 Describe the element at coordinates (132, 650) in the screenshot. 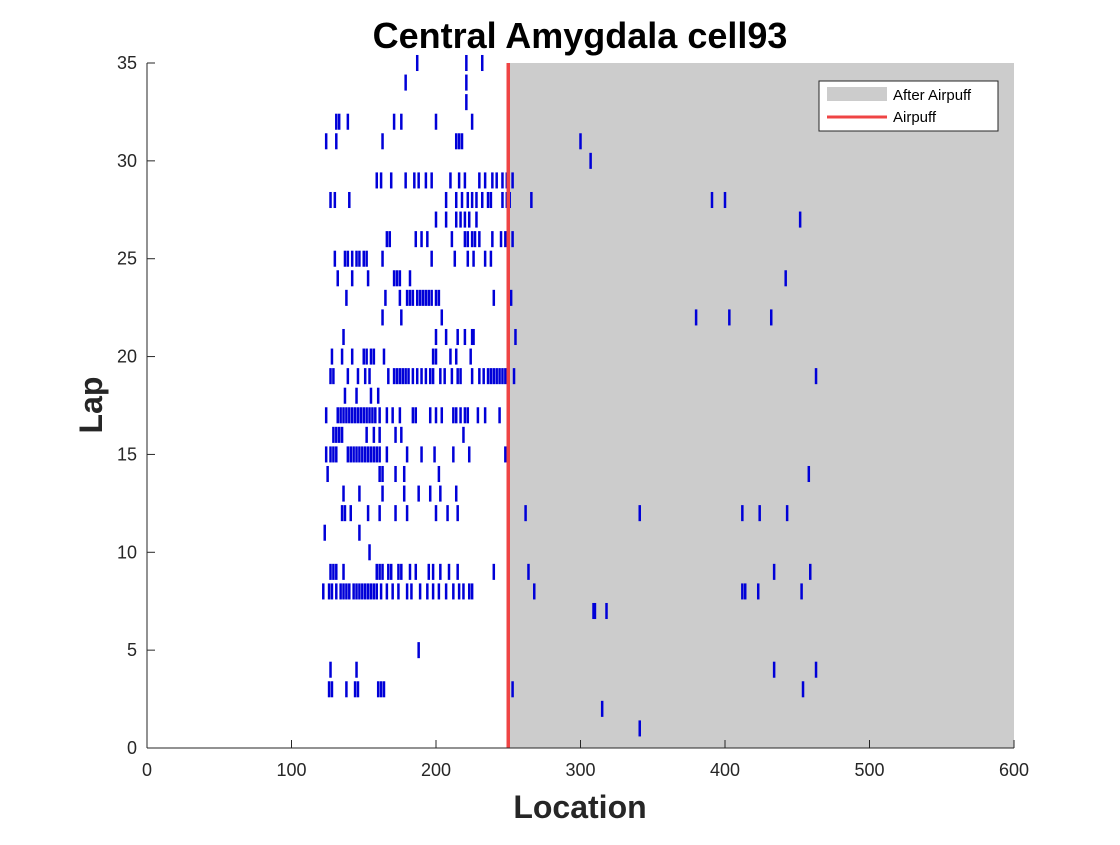

I see `y-tick-label: 5` at that location.